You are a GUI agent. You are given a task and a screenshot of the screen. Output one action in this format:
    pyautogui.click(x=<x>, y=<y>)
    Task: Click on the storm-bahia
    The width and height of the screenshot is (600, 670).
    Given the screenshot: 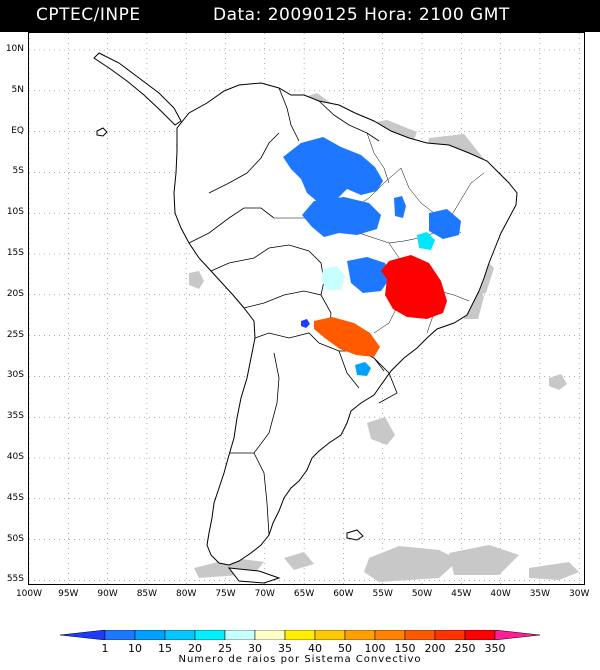 What is the action you would take?
    pyautogui.click(x=445, y=224)
    